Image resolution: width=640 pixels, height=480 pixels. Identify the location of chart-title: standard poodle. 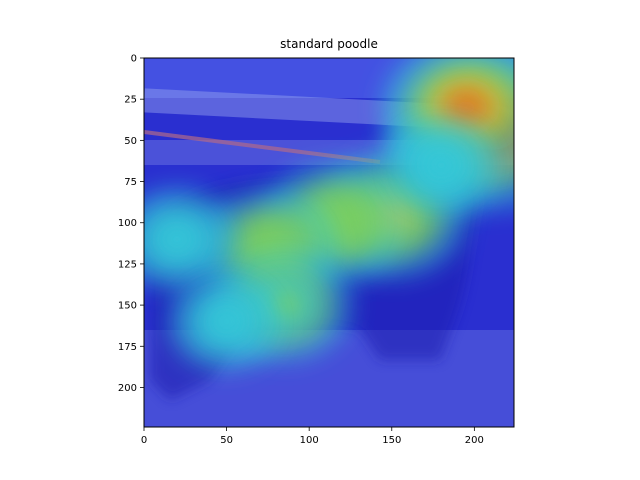
(329, 44).